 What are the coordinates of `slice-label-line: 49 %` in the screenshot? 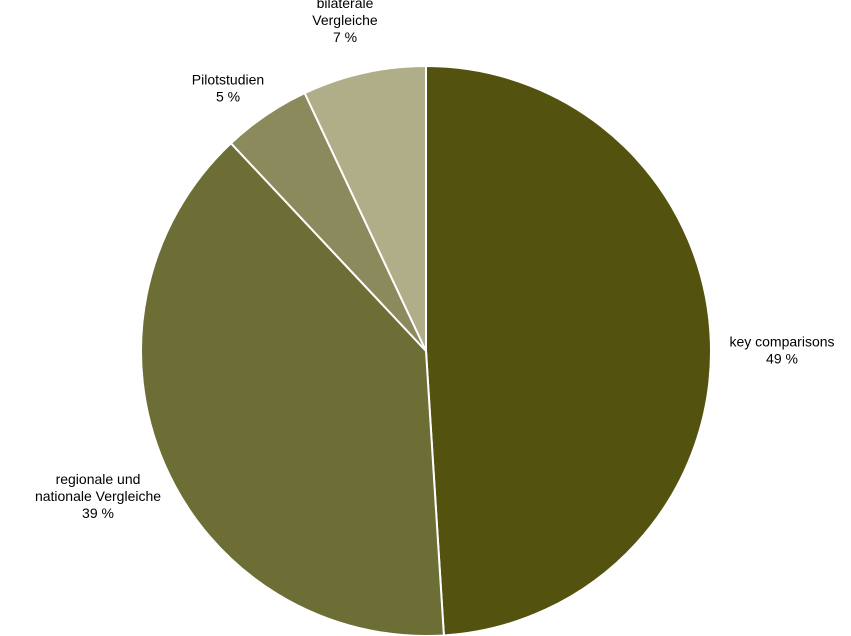 It's located at (782, 359).